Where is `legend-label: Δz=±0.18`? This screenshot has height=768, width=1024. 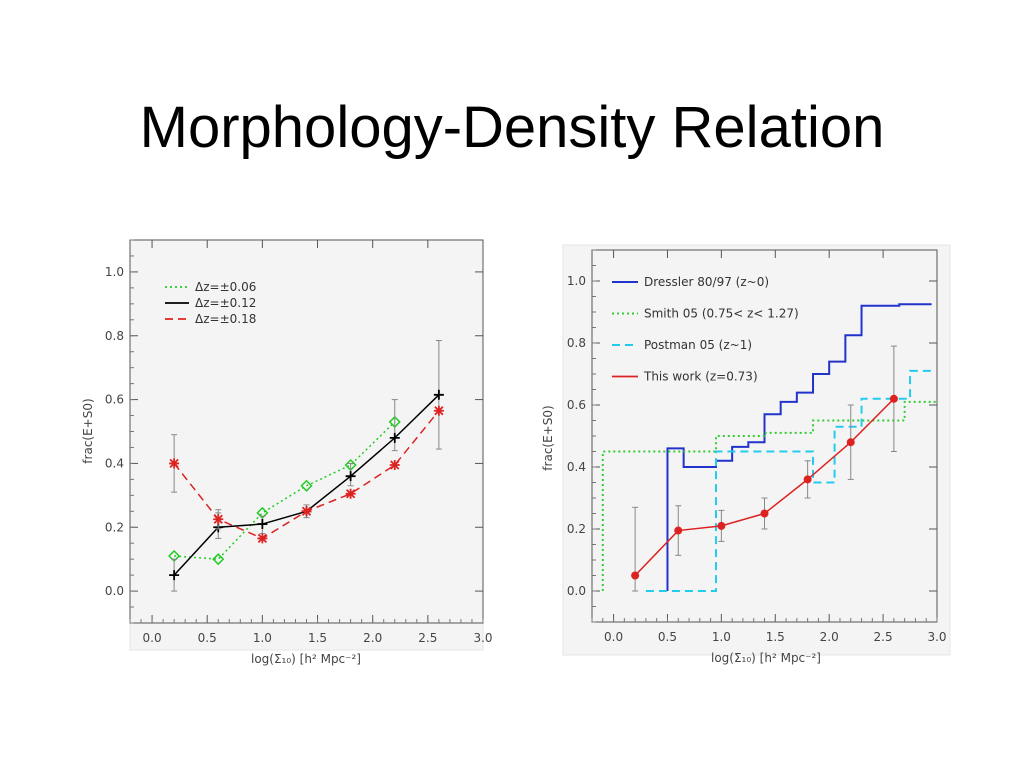 legend-label: Δz=±0.18 is located at coordinates (225, 319).